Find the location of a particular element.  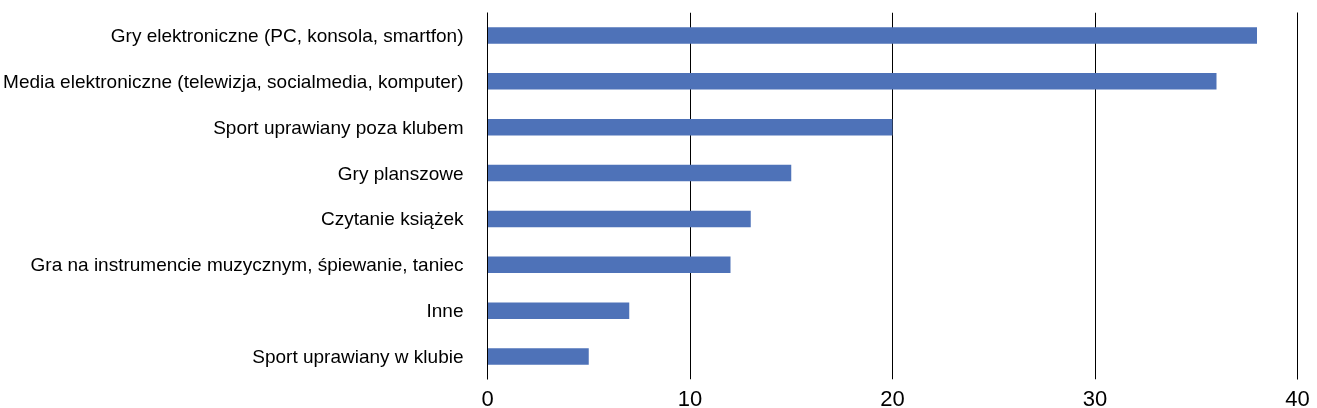

y-tick-label: Gry planszowe is located at coordinates (400, 173).